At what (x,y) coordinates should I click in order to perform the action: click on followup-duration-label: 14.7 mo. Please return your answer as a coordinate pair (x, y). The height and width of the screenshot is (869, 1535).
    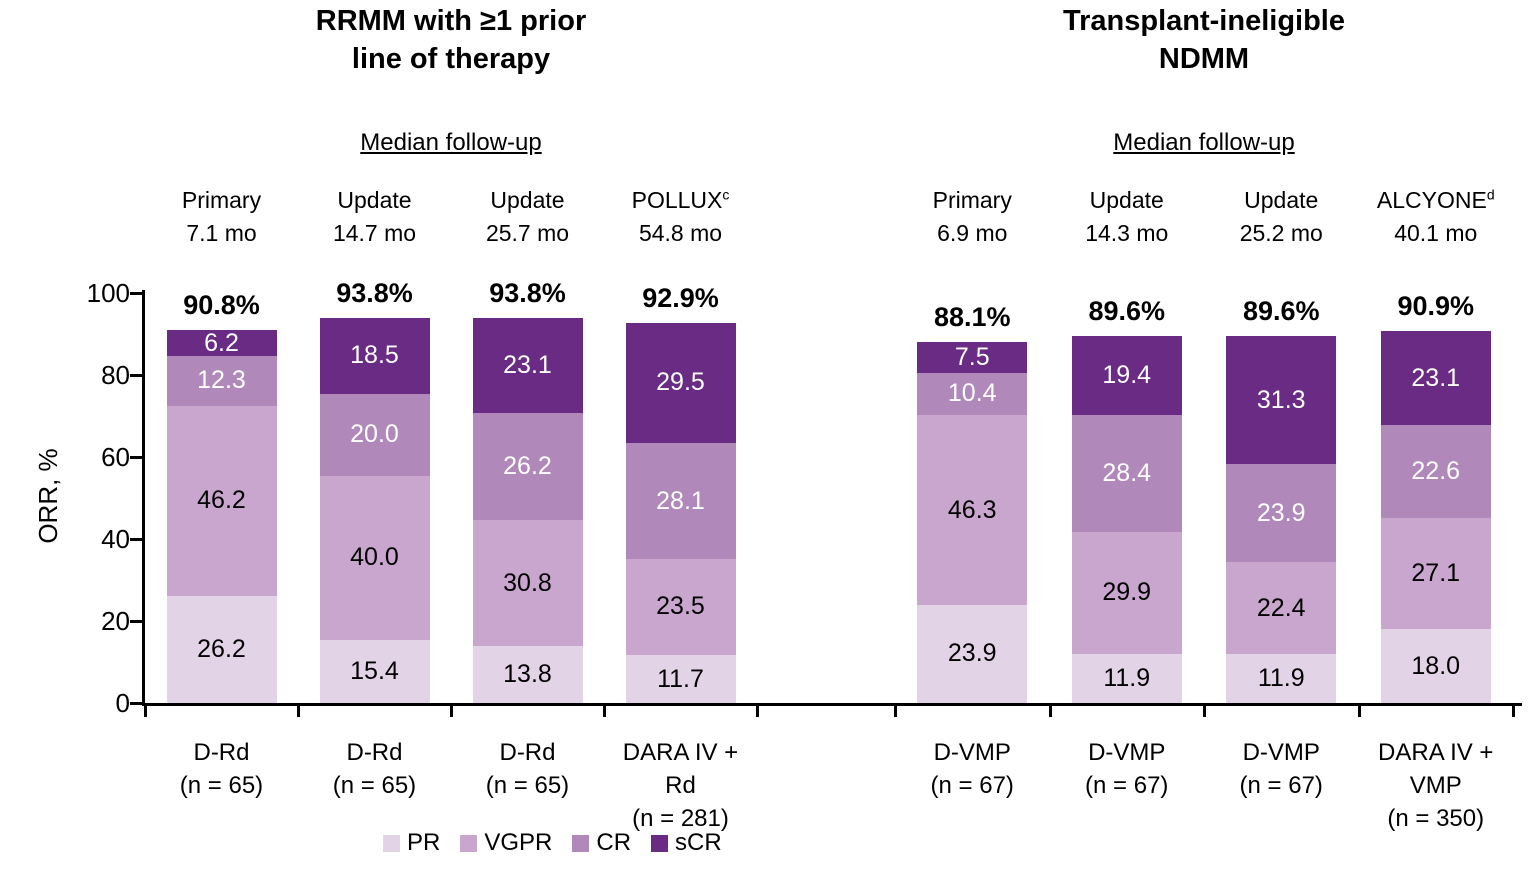
    Looking at the image, I should click on (374, 233).